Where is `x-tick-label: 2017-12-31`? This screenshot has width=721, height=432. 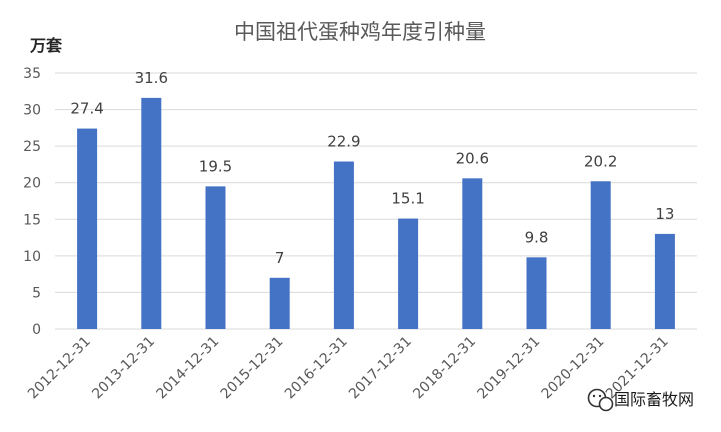 x-tick-label: 2017-12-31 is located at coordinates (380, 368).